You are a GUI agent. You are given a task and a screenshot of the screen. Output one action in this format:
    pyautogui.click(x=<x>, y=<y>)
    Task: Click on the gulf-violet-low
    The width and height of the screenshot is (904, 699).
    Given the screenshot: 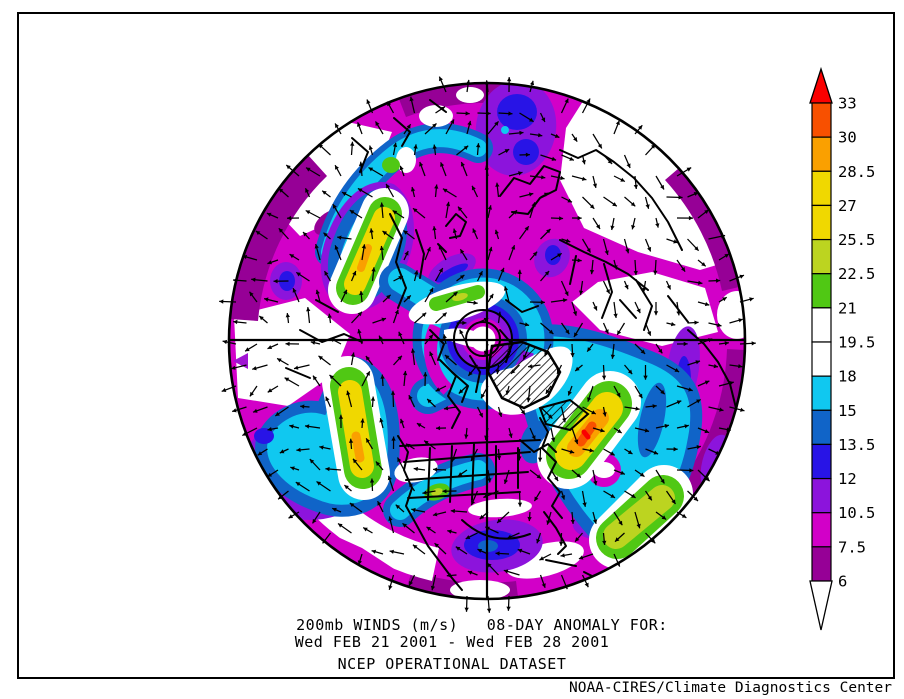 What is the action you would take?
    pyautogui.click(x=497, y=546)
    